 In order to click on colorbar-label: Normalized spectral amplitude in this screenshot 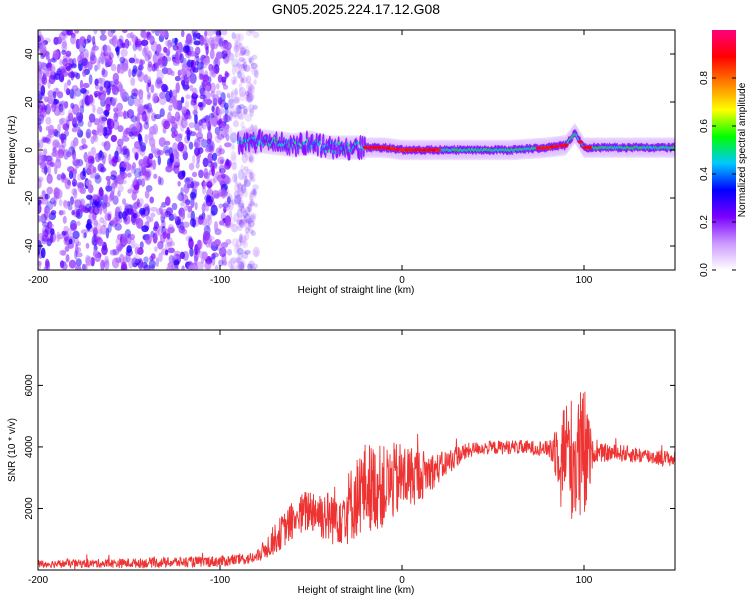, I will do `click(742, 149)`.